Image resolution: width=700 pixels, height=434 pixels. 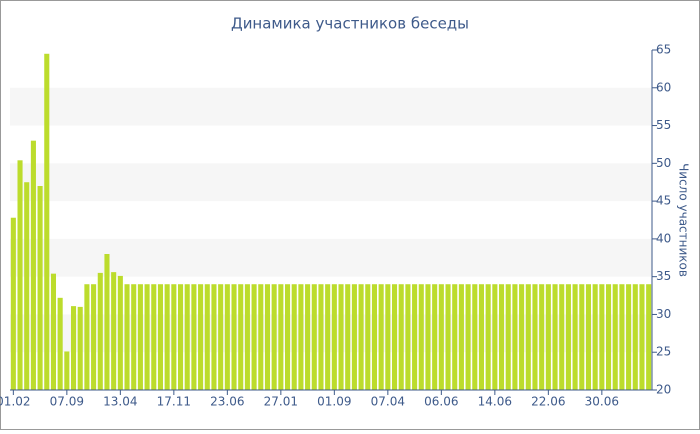 I want to click on y-tick-label: 40, so click(x=663, y=238).